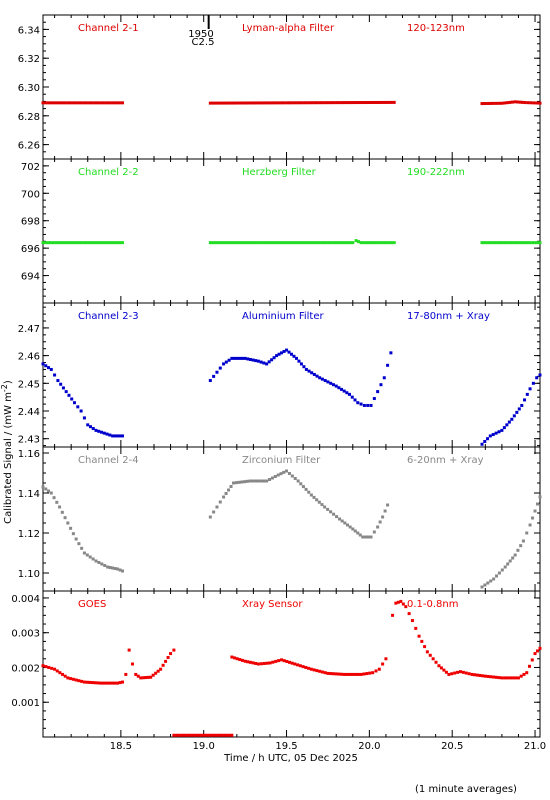 This screenshot has height=800, width=550. I want to click on y-tick-label: 2.46, so click(29, 357).